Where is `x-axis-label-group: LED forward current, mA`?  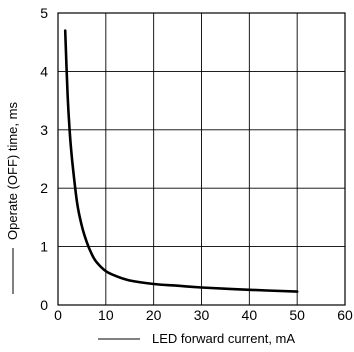 x-axis-label-group: LED forward current, mA is located at coordinates (196, 338).